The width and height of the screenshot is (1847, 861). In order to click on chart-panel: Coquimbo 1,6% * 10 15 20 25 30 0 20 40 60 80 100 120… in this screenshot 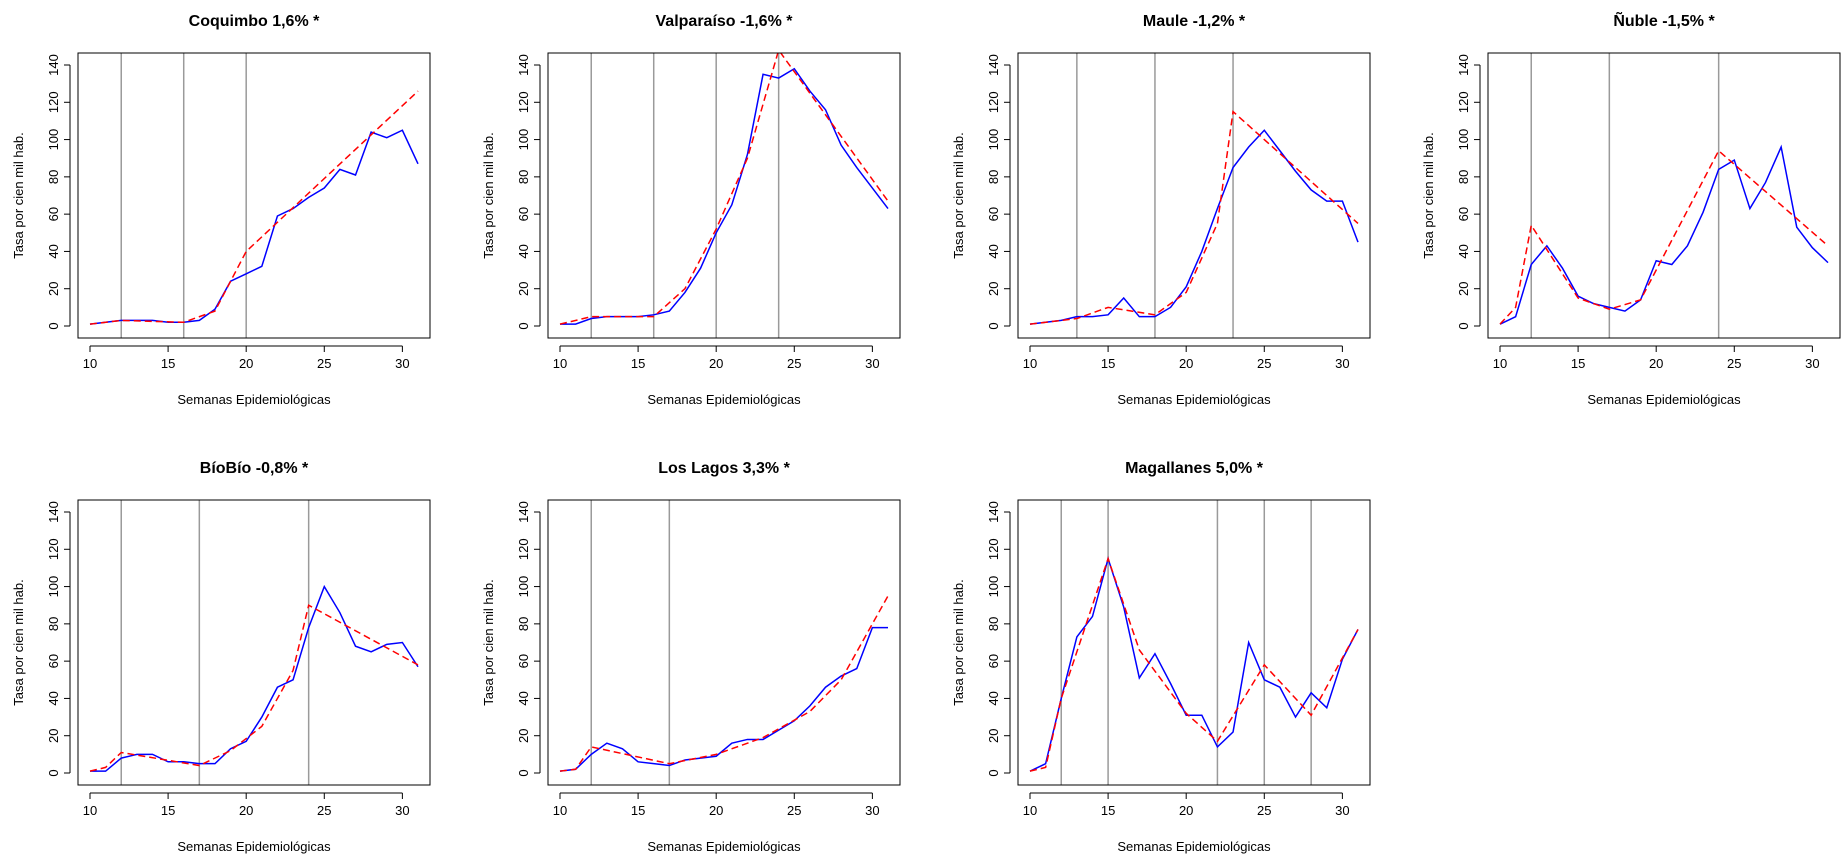, I will do `click(221, 210)`.